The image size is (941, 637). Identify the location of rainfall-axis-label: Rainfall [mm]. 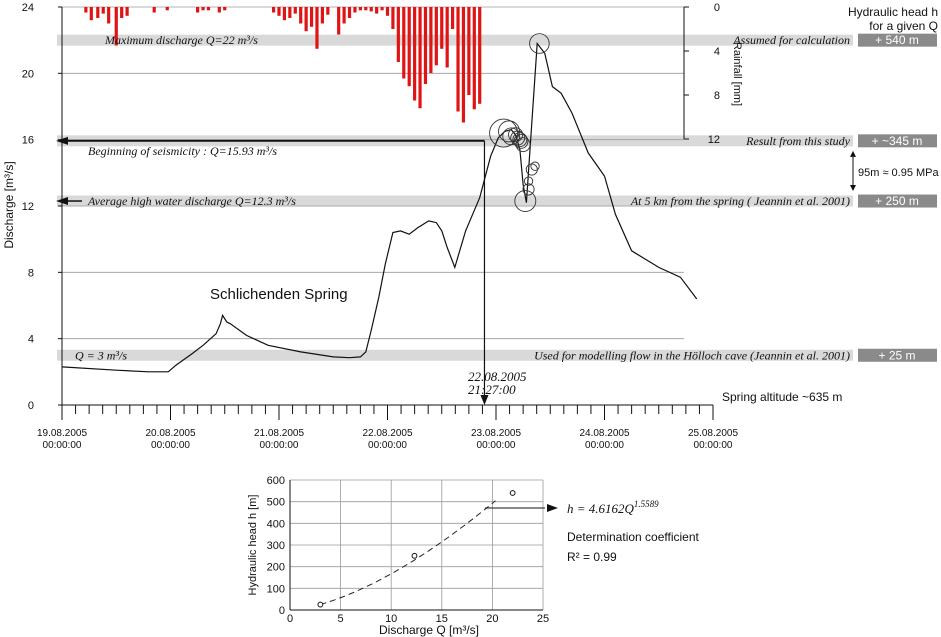
(737, 74).